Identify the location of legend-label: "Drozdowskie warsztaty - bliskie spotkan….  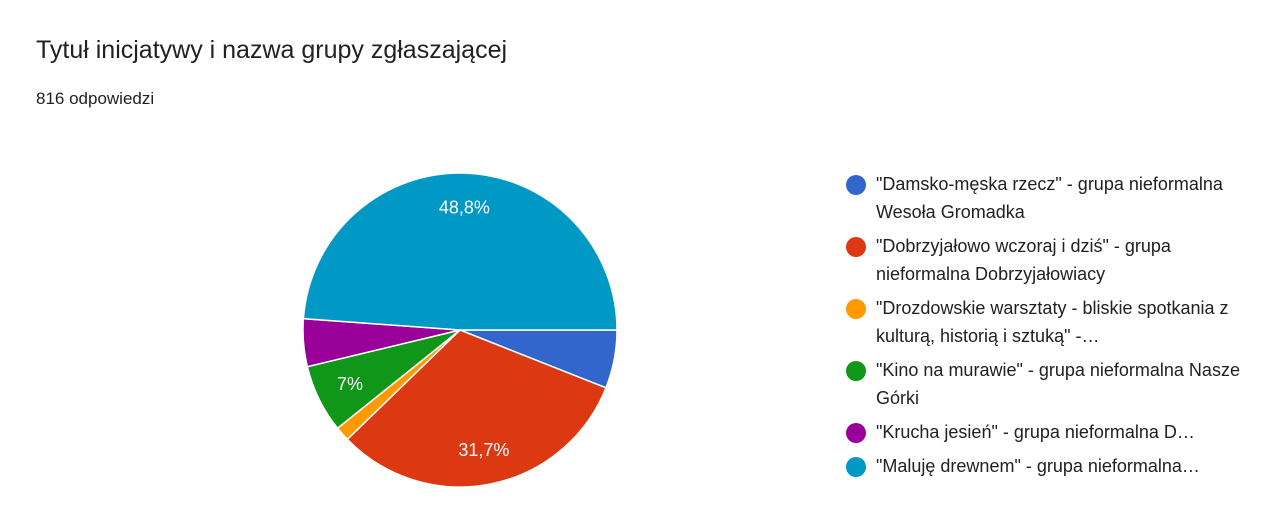
(1052, 322).